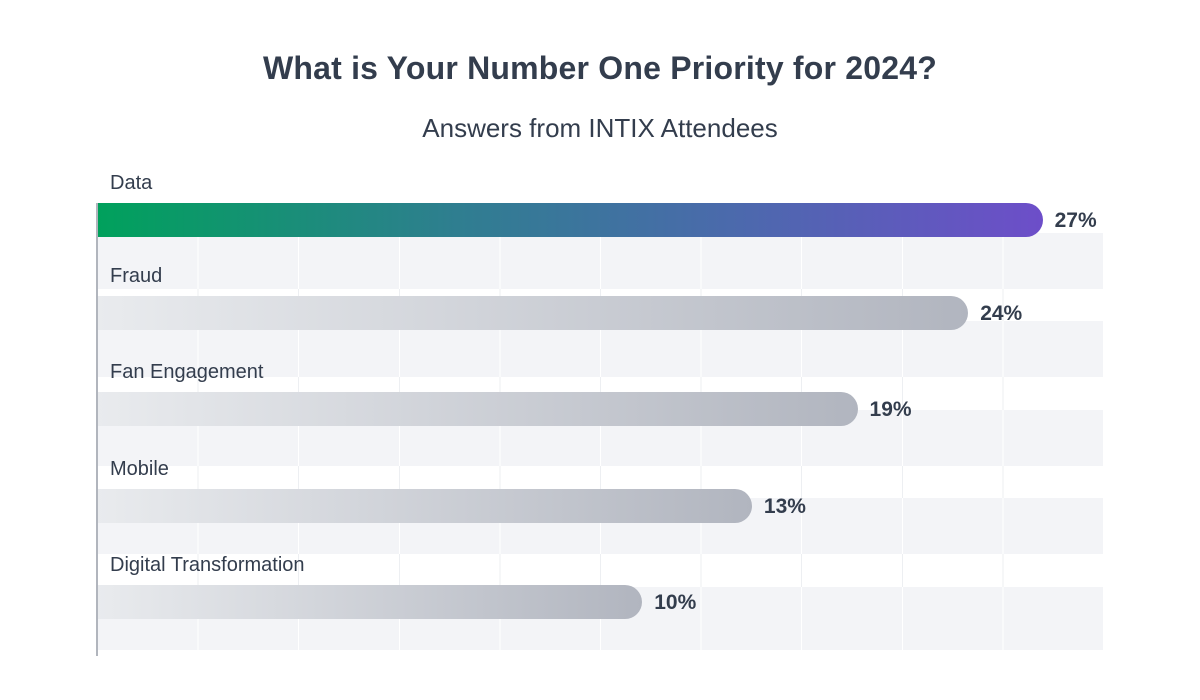 The image size is (1200, 700). I want to click on bar-data, so click(570, 220).